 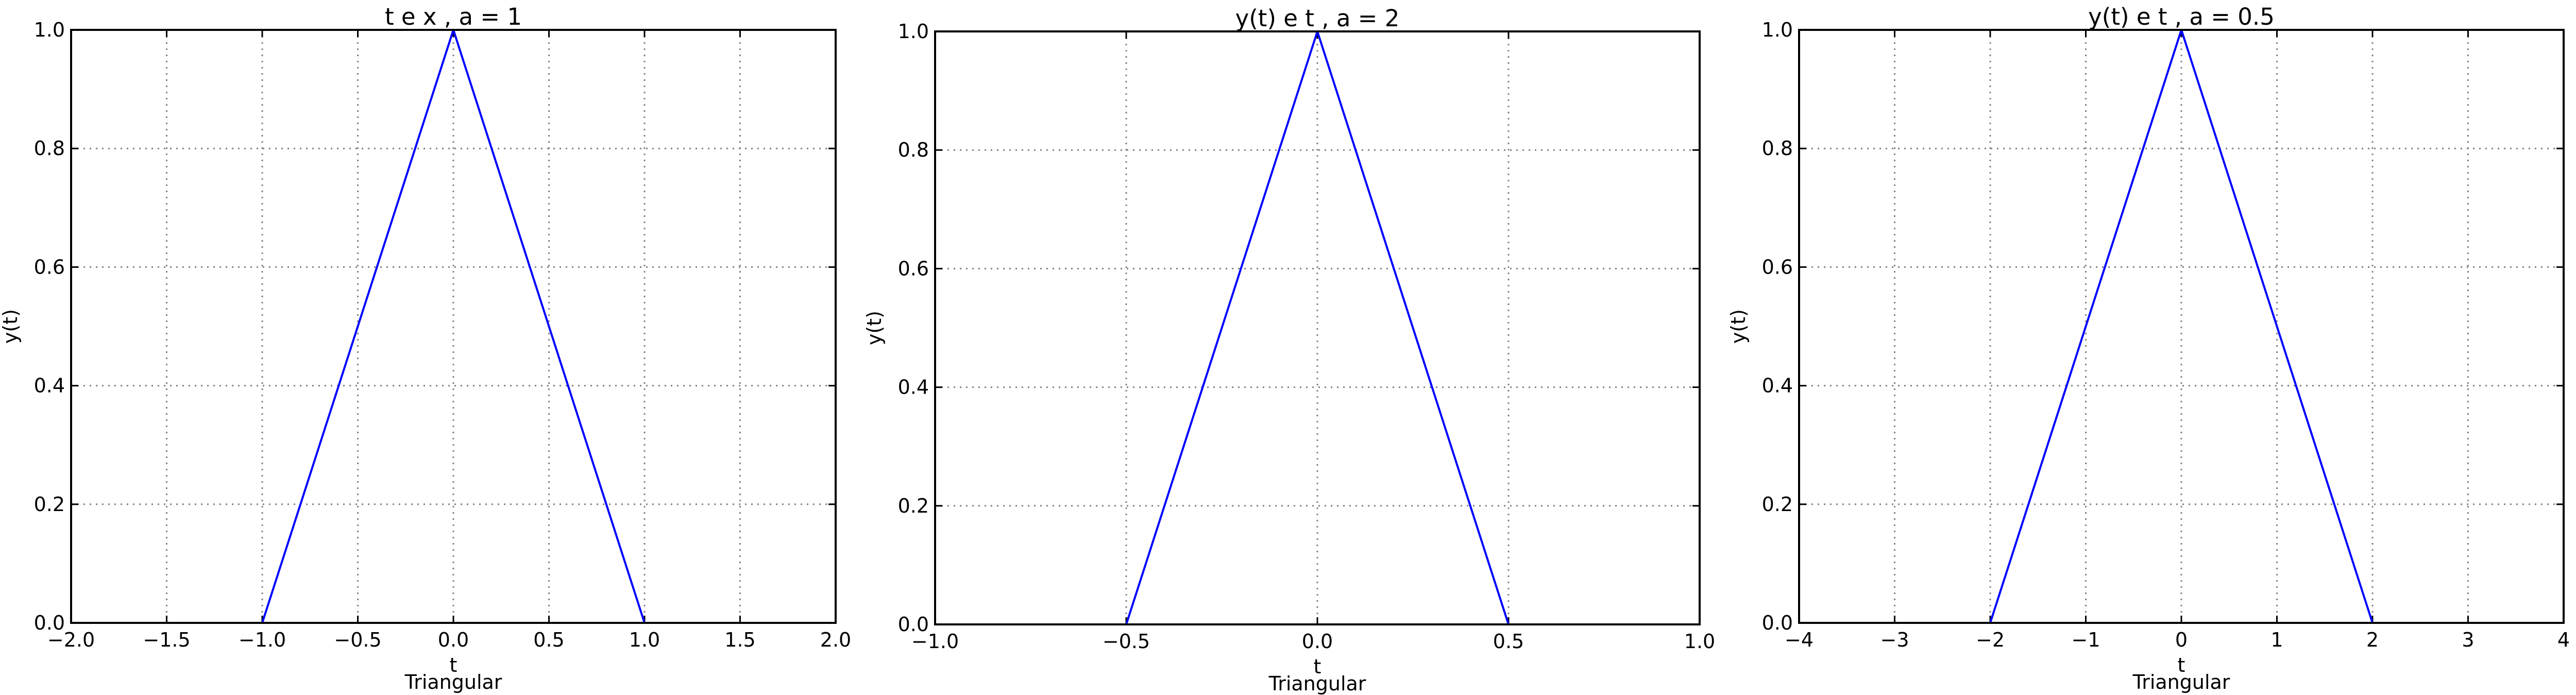 I want to click on chart-title: y(t) e t , a = 0.5, so click(x=2181, y=16).